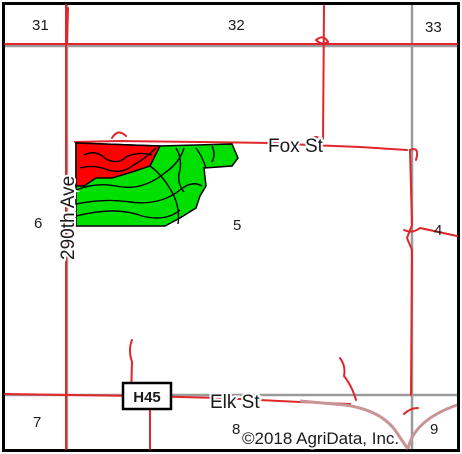  Describe the element at coordinates (235, 402) in the screenshot. I see `road-label-elk-st: Elk St` at that location.